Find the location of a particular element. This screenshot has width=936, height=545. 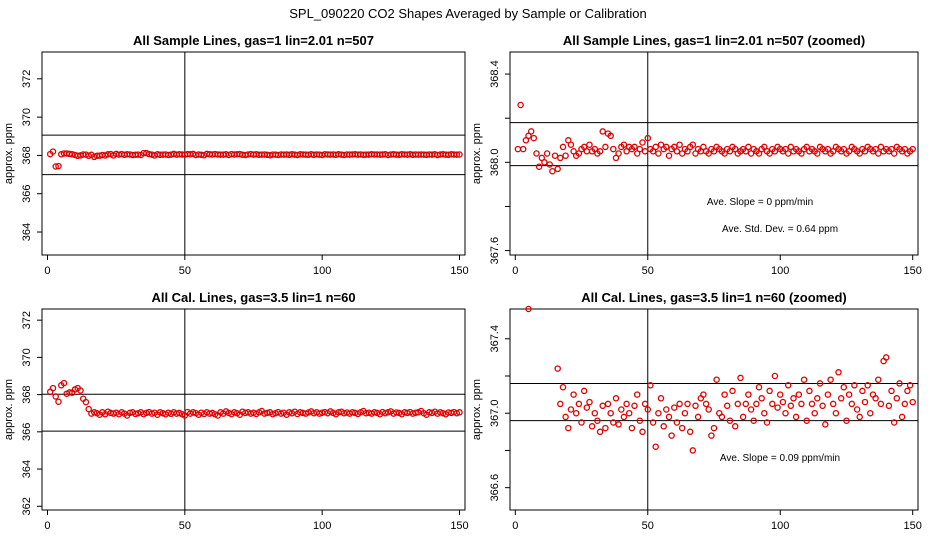

y-tick-label: 368 is located at coordinates (27, 394).